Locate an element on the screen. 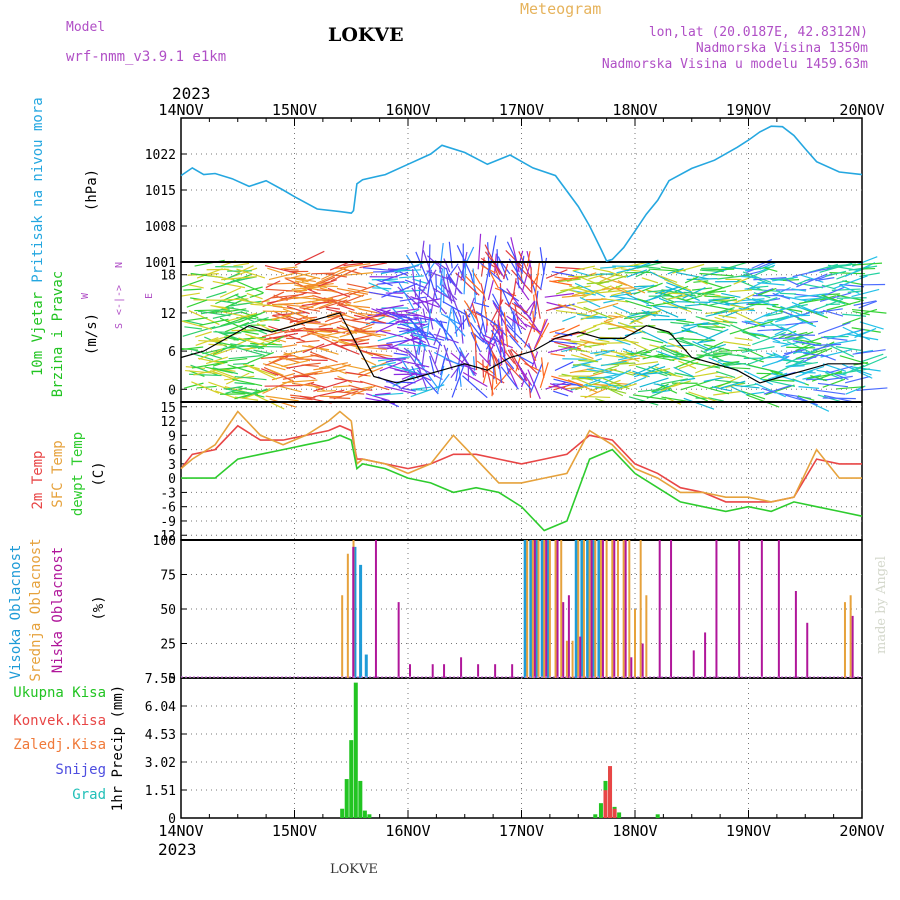  y-tick-label-clouds: 25 is located at coordinates (168, 645).